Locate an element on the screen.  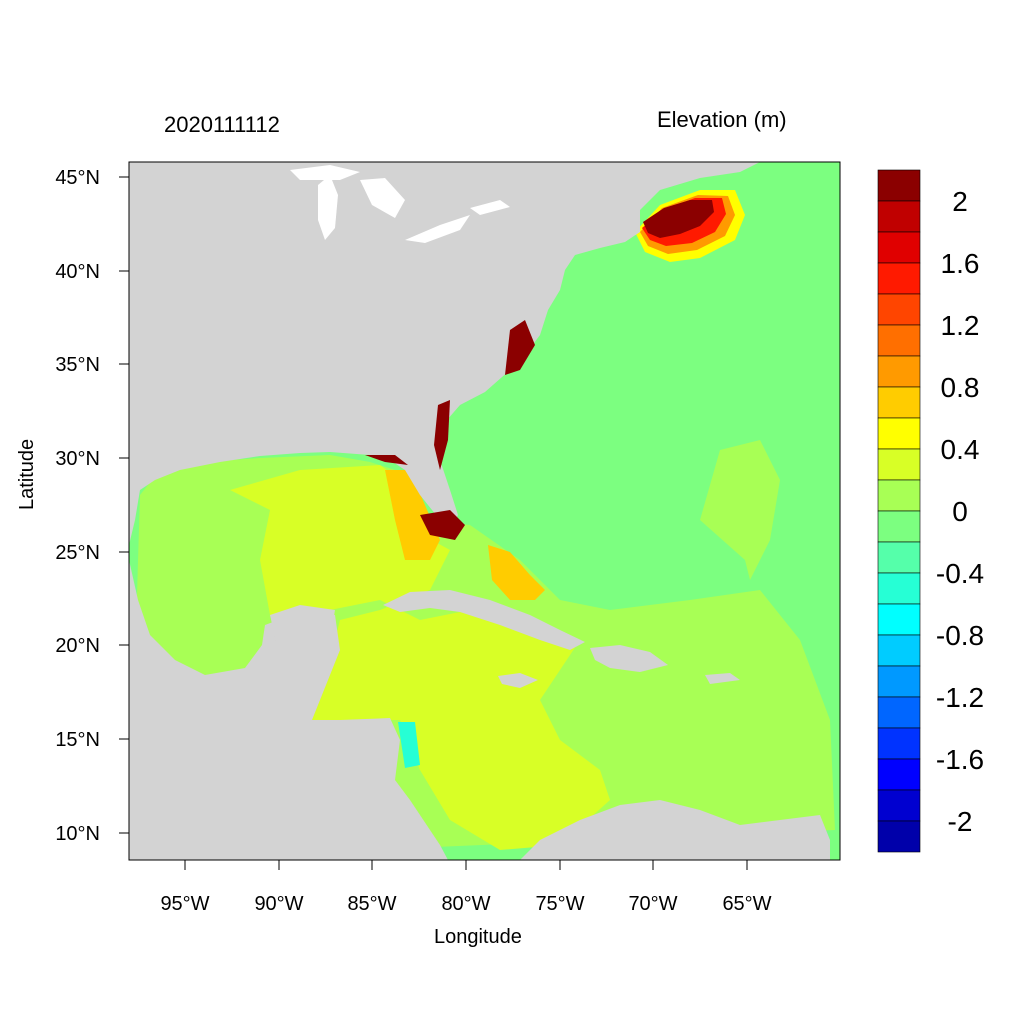
lat-tick-label: 20°N is located at coordinates (77, 646).